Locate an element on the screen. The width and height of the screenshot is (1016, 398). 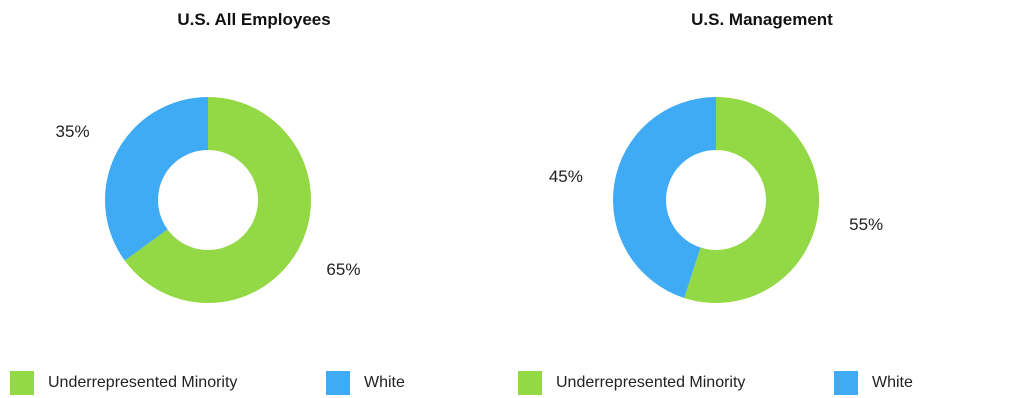
slice-value-label-underrepresented-minority: 55% is located at coordinates (866, 224).